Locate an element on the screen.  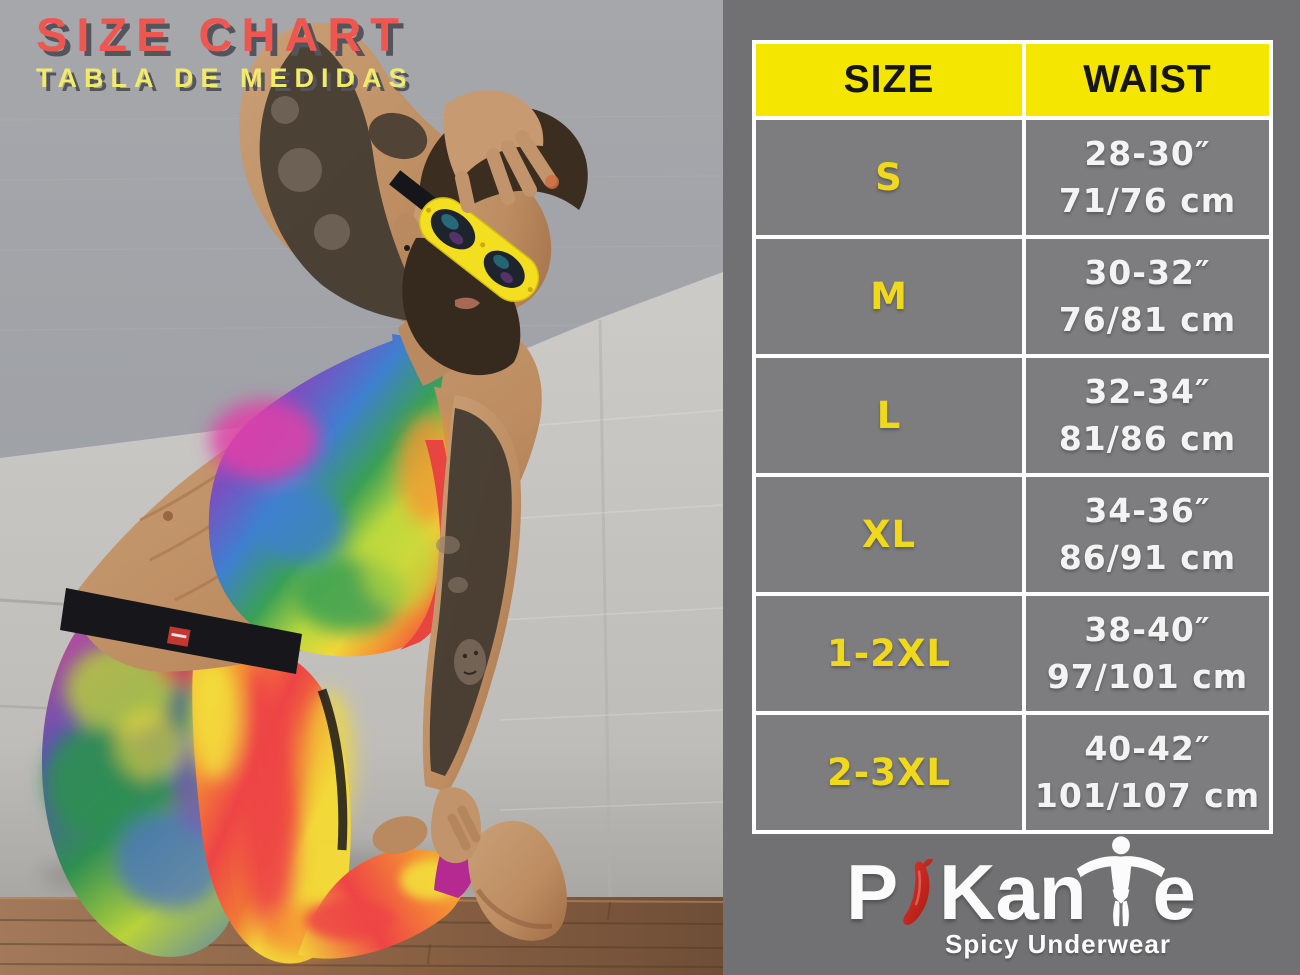
chili-pepper-icon is located at coordinates (919, 892).